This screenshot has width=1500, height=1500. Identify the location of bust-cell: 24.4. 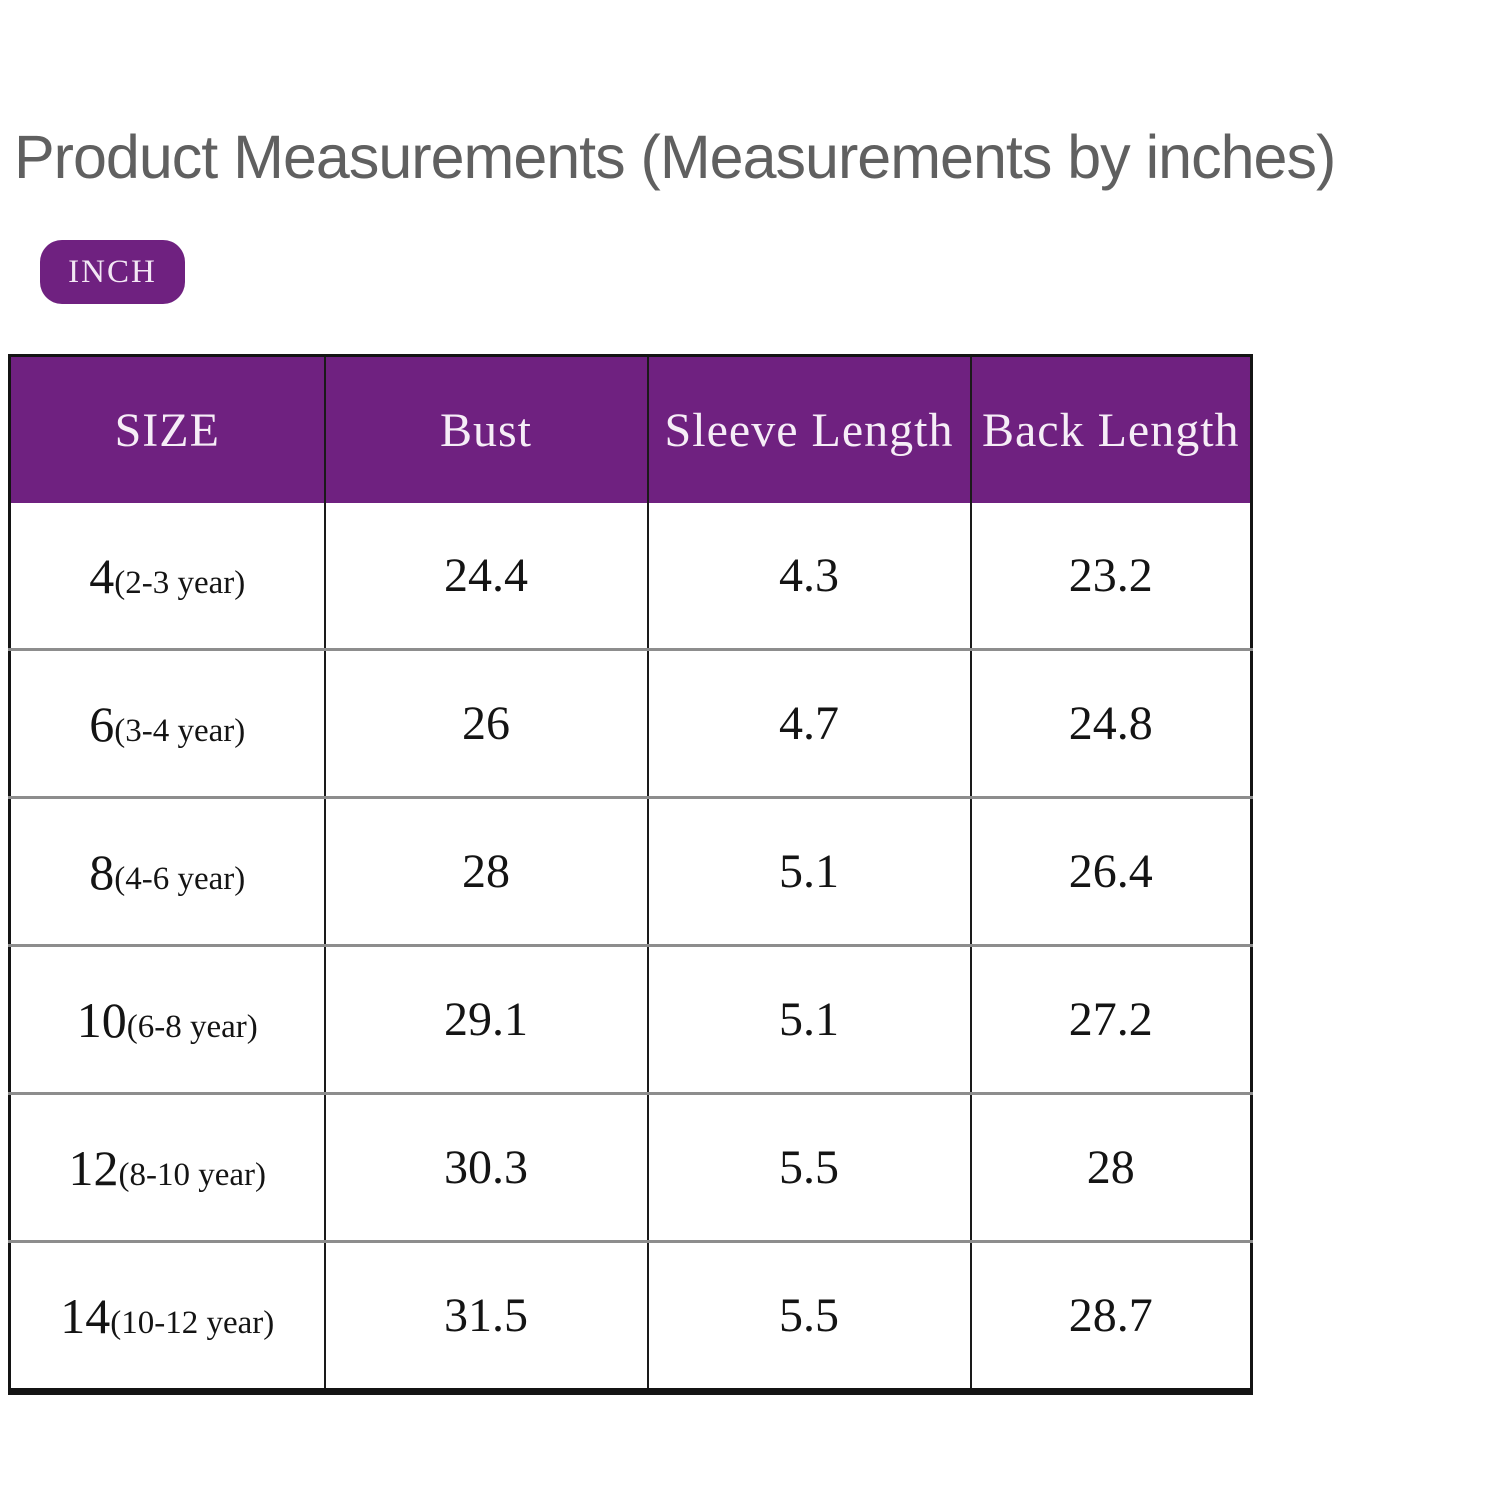
(485, 576).